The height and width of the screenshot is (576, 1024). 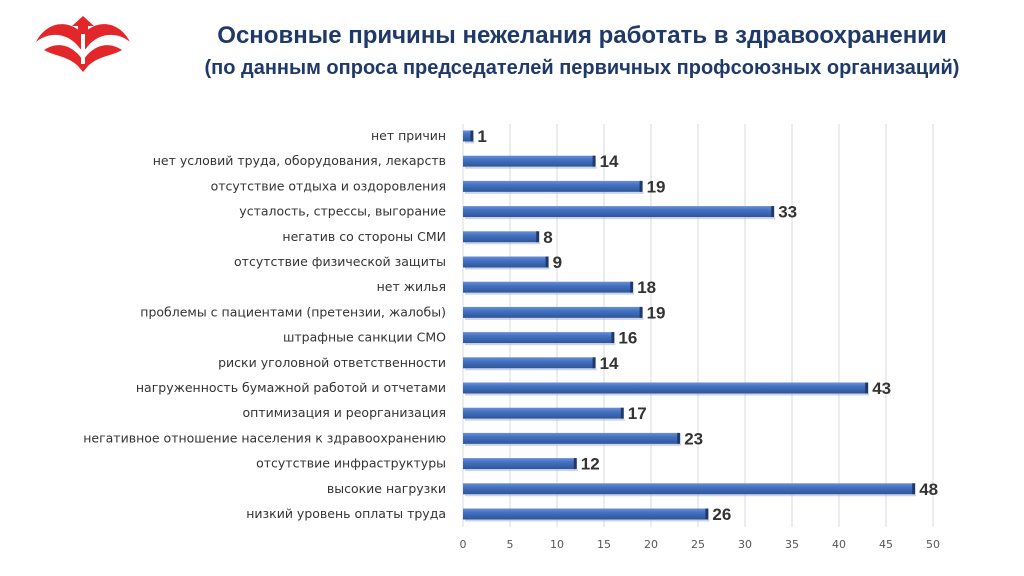 I want to click on category-label: штрафные санкции СМО, so click(x=364, y=337).